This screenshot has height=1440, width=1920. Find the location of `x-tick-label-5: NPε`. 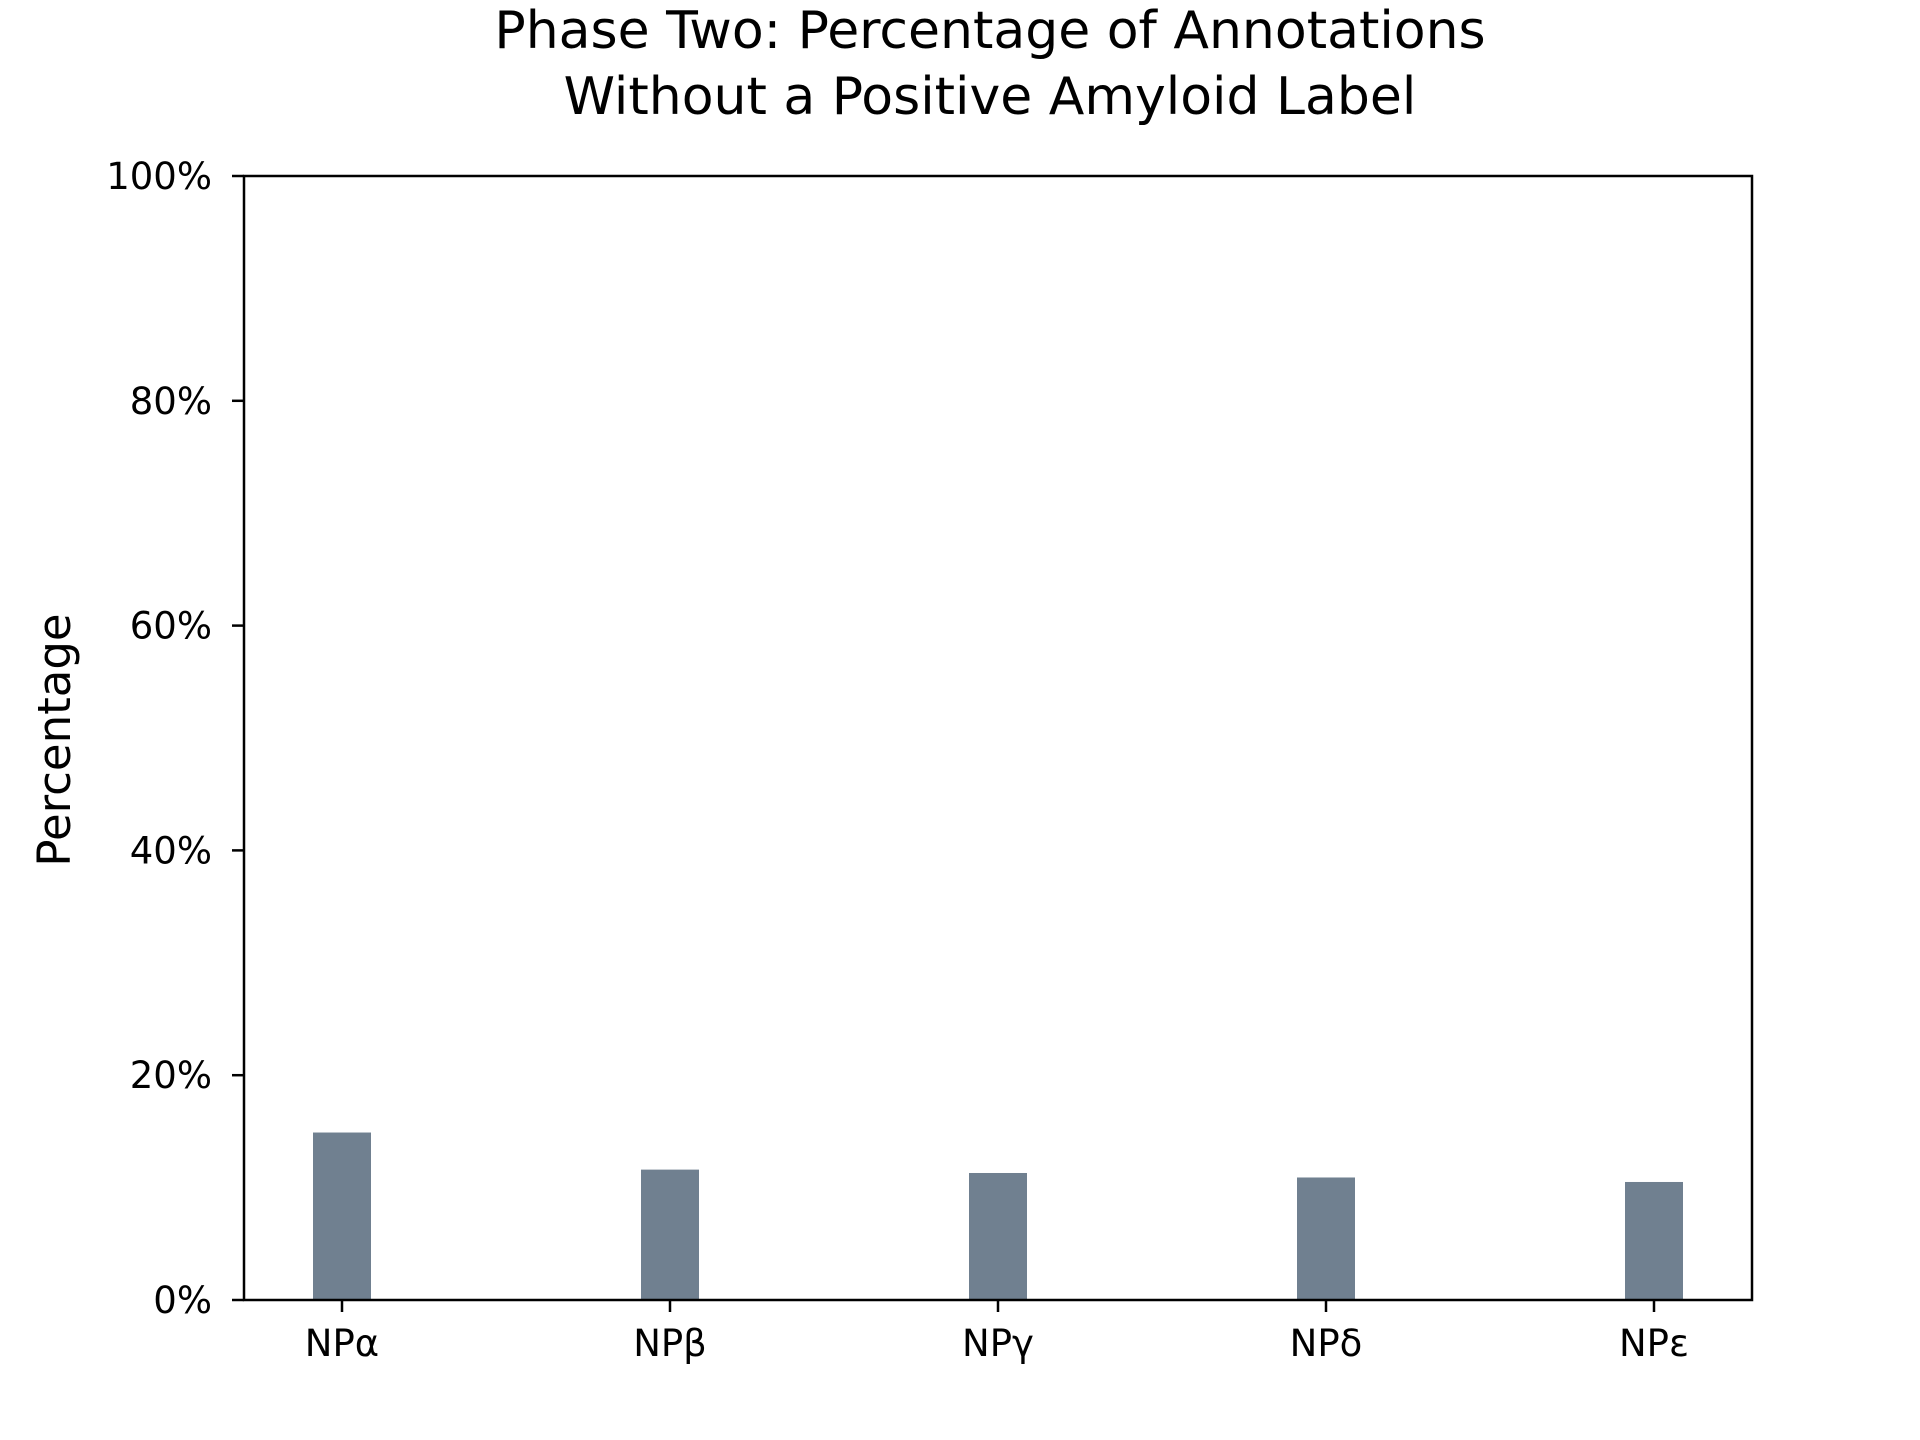

x-tick-label-5: NPε is located at coordinates (1654, 1343).